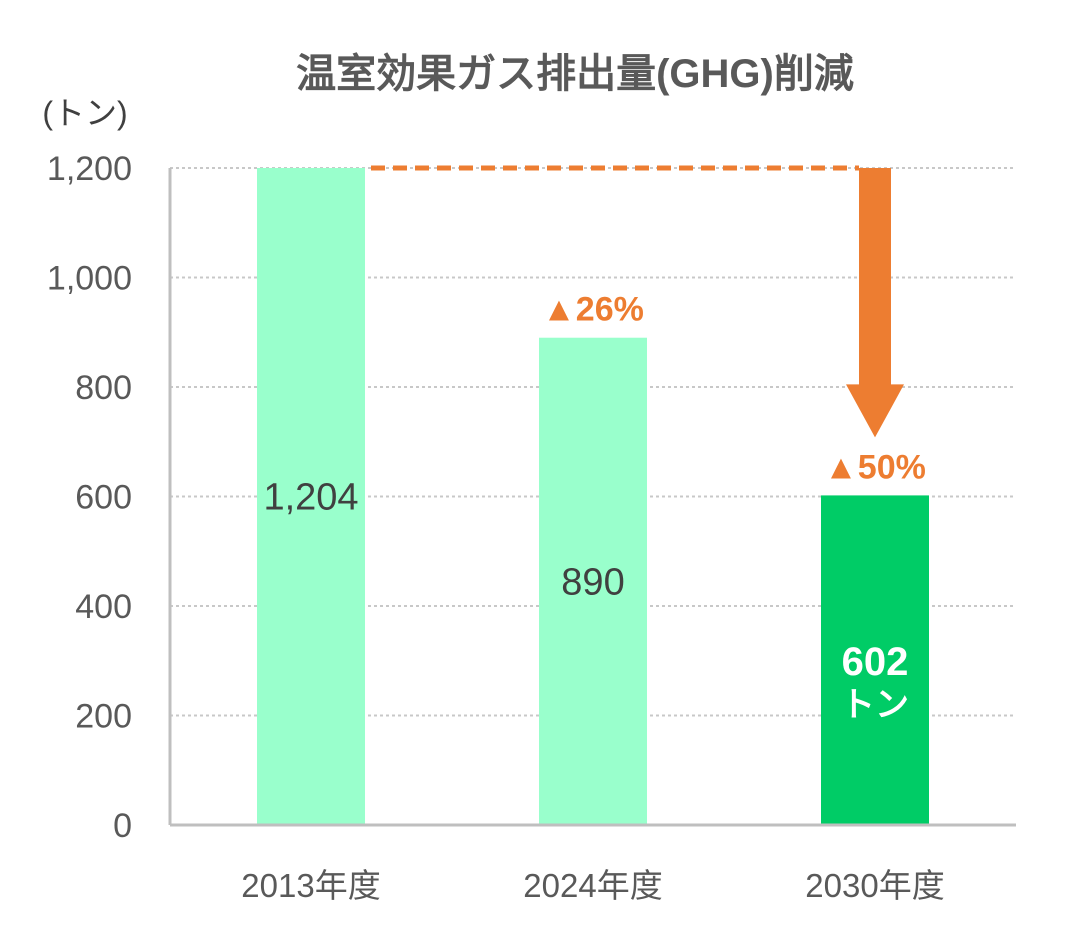  I want to click on x-axis-tick-labels: 2013年度 2024年度 2030年度, so click(592, 885).